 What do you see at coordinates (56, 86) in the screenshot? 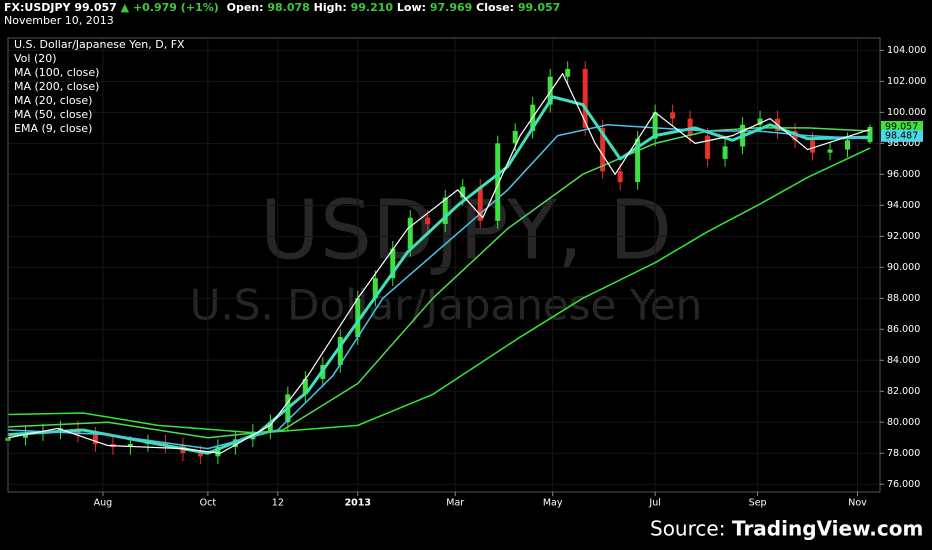
I see `legend-entry: MA (200, close)` at bounding box center [56, 86].